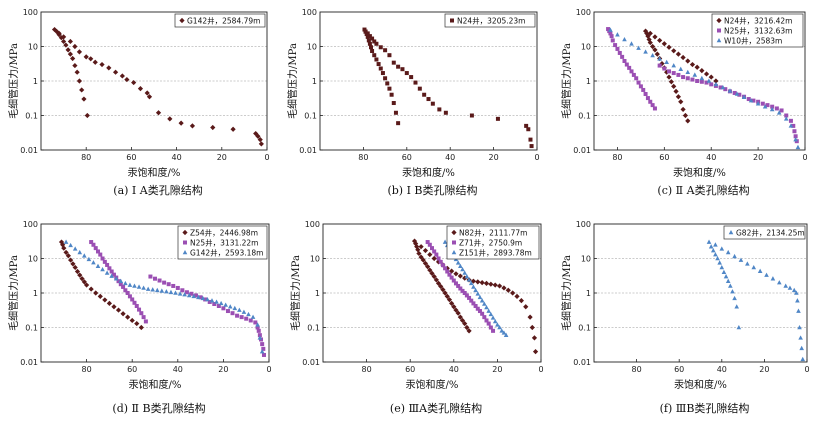 Image resolution: width=832 pixels, height=426 pixels. What do you see at coordinates (410, 369) in the screenshot?
I see `x-tick-label: 60` at bounding box center [410, 369].